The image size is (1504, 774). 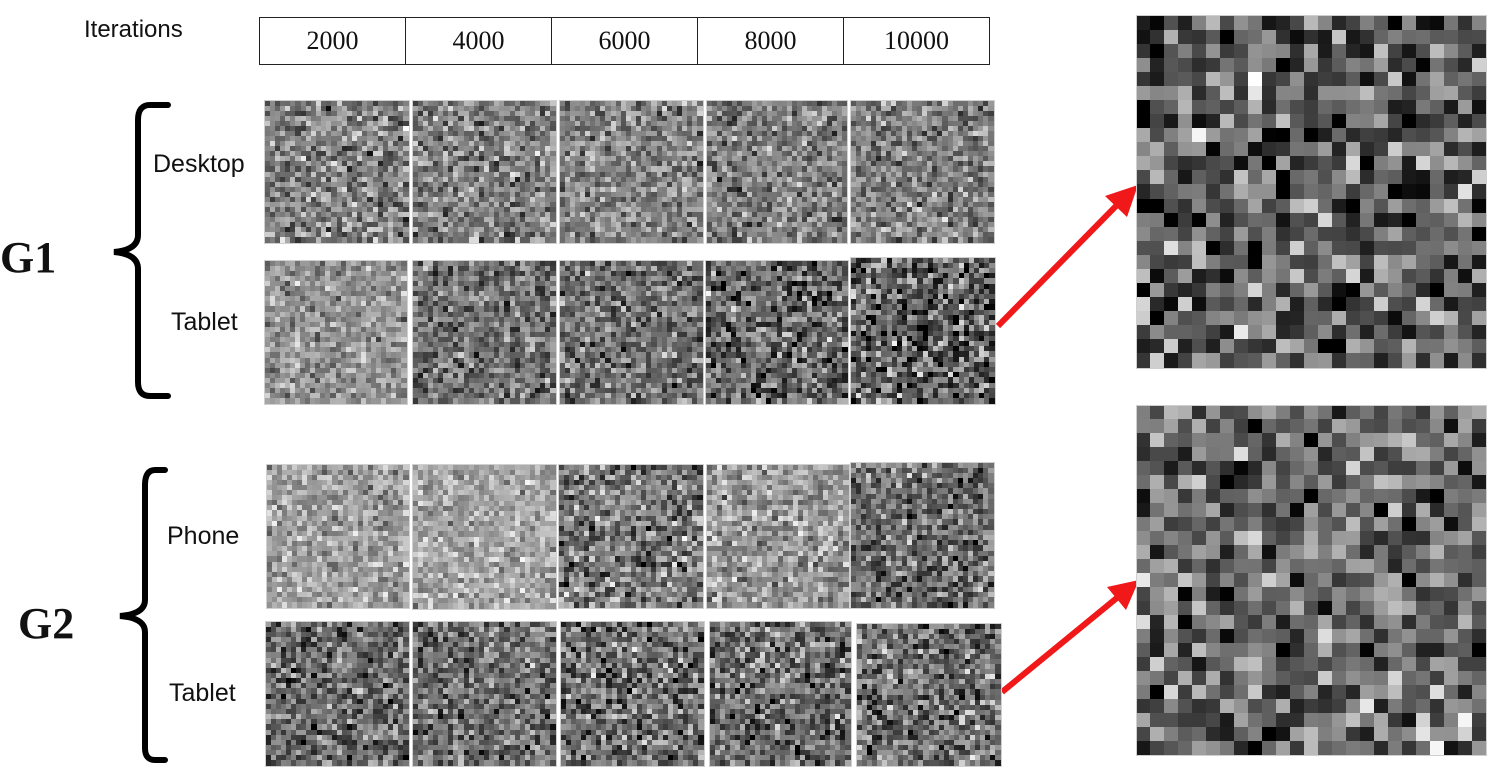 What do you see at coordinates (1069, 637) in the screenshot?
I see `arrow-g2` at bounding box center [1069, 637].